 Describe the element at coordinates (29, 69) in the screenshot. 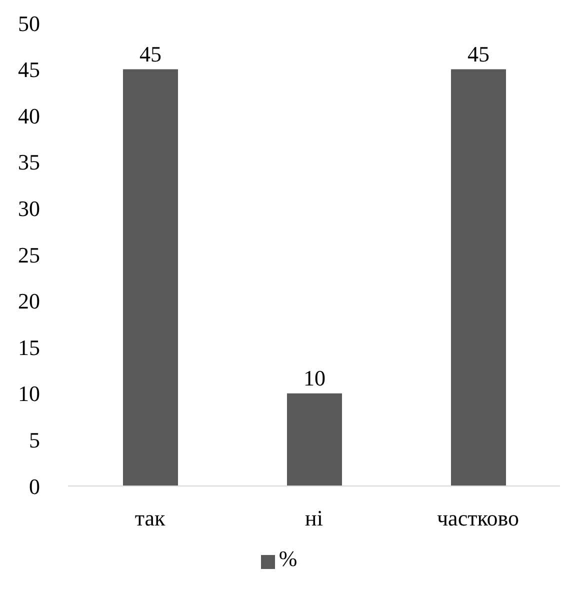

I see `y-tick-label: 45` at that location.